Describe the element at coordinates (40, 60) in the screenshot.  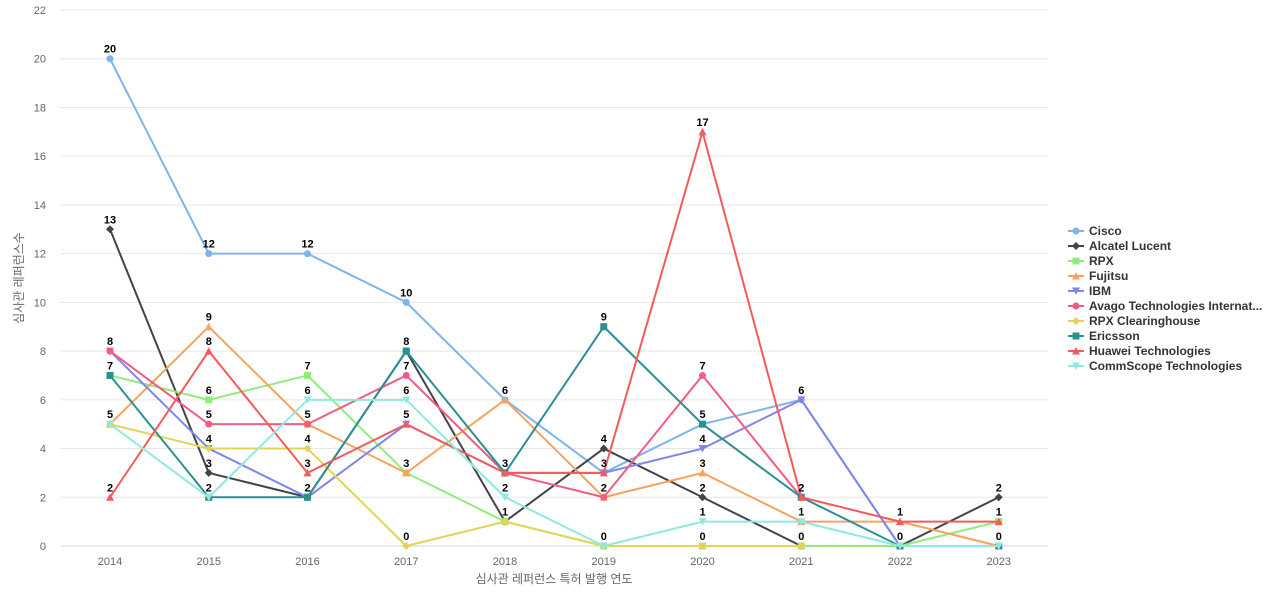
I see `y-tick-label: 20` at that location.